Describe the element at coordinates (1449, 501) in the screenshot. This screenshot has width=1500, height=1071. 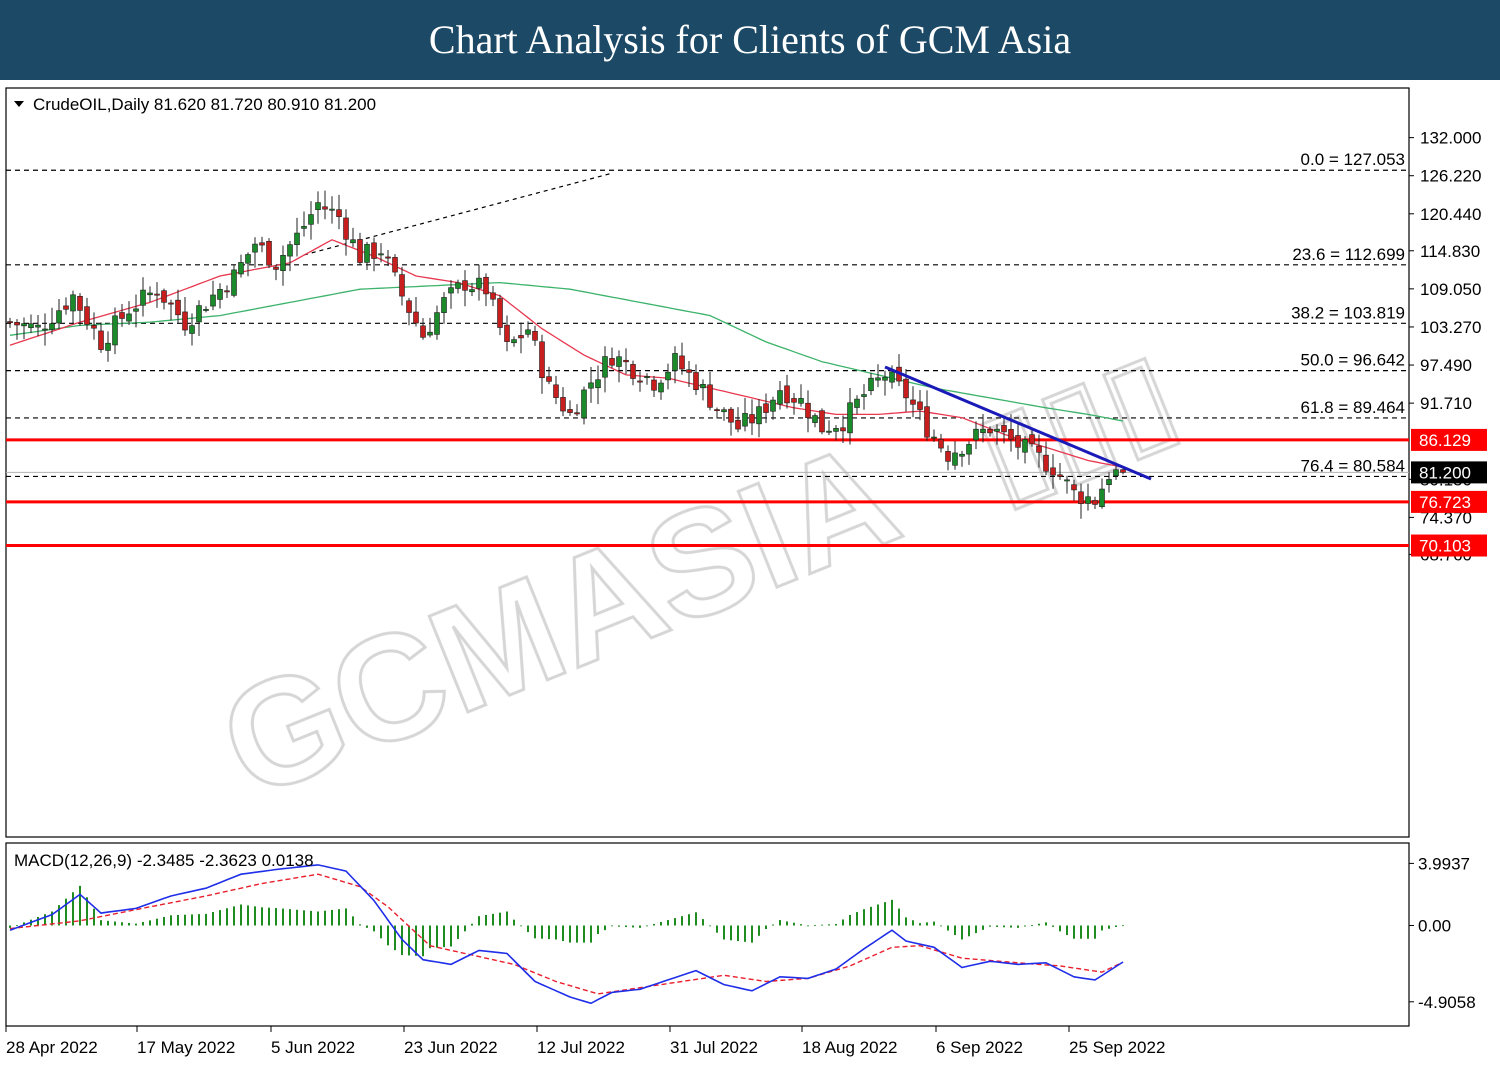
I see `level-price-tag` at that location.